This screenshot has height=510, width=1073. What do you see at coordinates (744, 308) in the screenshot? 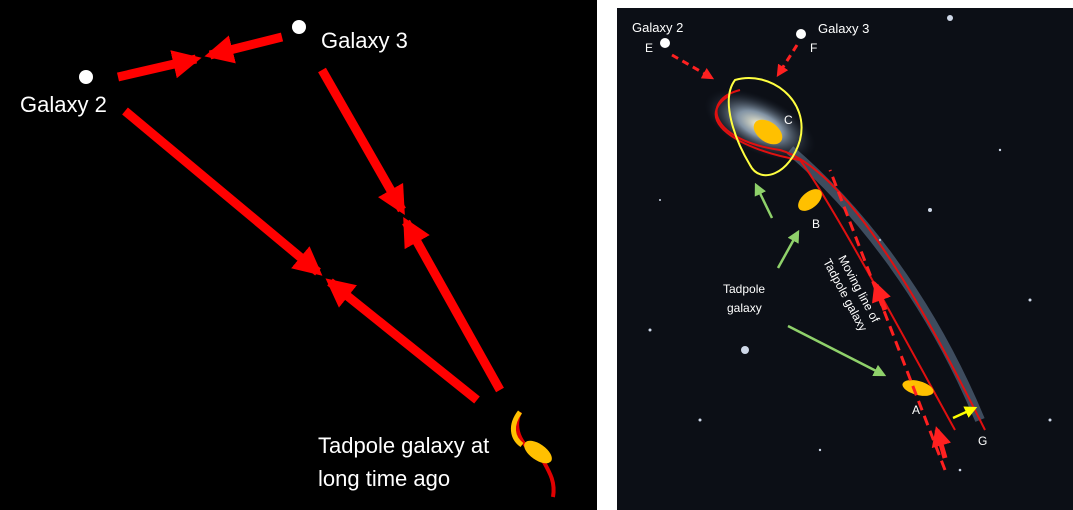
I see `label: galaxy` at bounding box center [744, 308].